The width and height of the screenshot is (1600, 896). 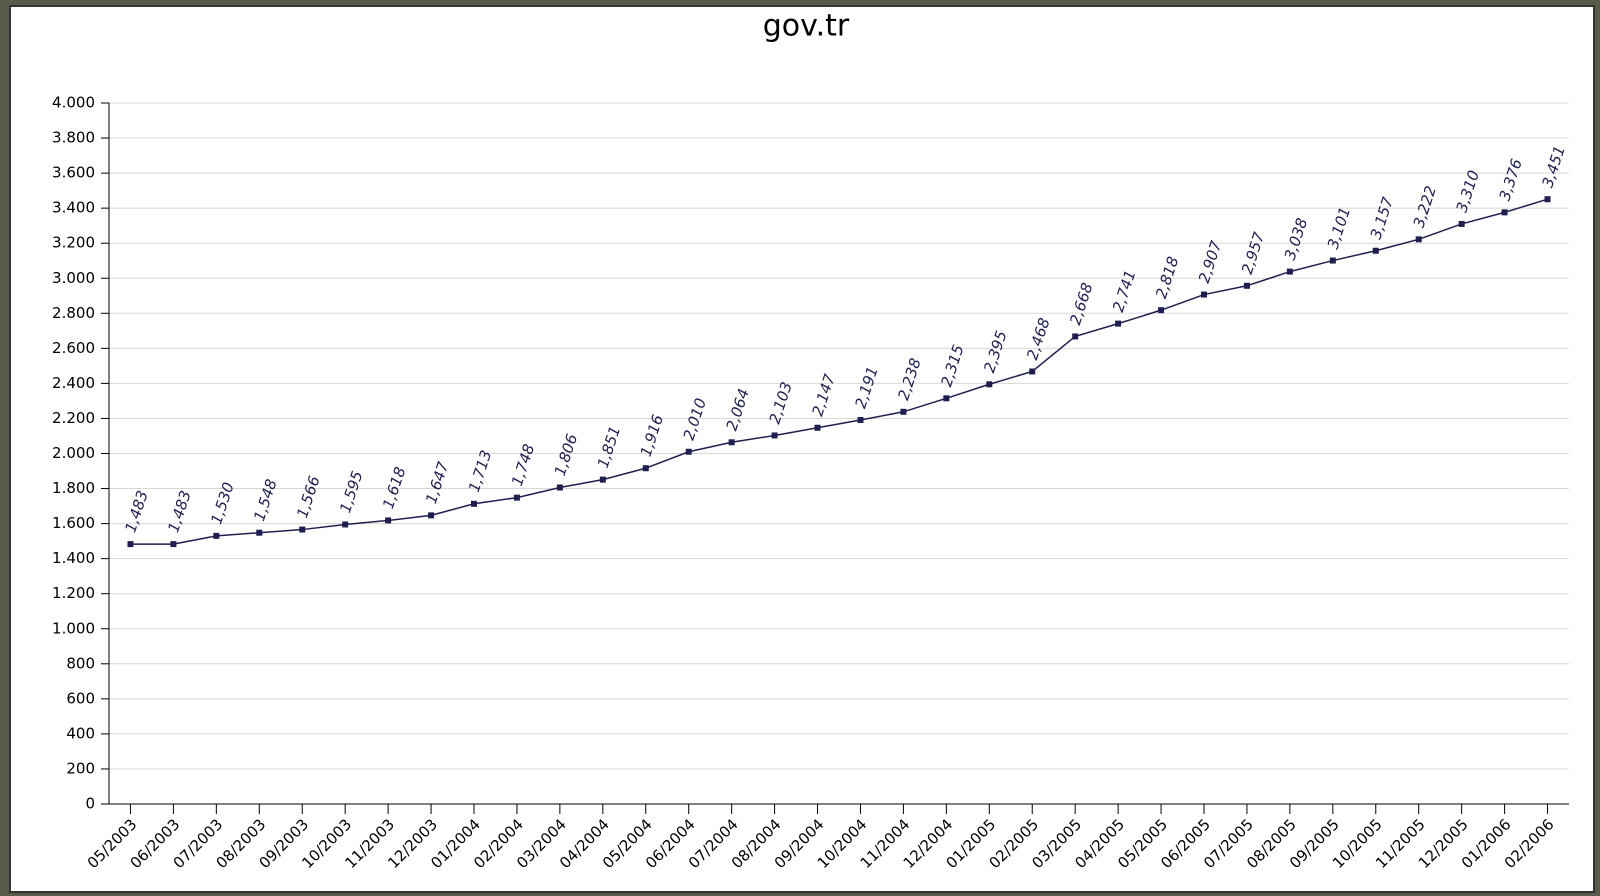 What do you see at coordinates (73, 418) in the screenshot?
I see `y-tick-label: 2.200` at bounding box center [73, 418].